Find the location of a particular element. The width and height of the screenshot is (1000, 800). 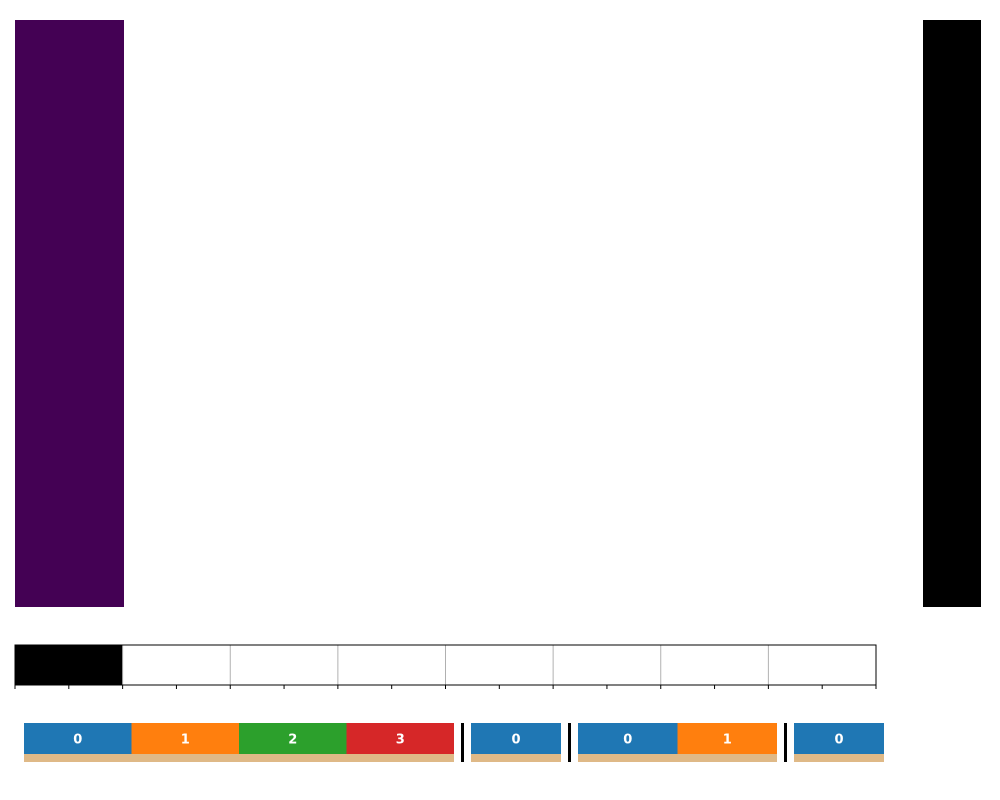

segment-label: 2 is located at coordinates (292, 740).